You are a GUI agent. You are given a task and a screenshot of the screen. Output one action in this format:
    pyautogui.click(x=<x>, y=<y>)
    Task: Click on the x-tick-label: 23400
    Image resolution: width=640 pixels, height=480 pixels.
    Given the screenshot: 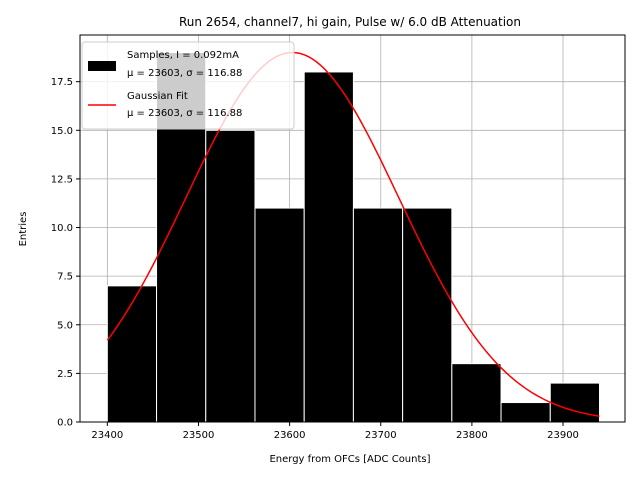 What is the action you would take?
    pyautogui.click(x=107, y=435)
    